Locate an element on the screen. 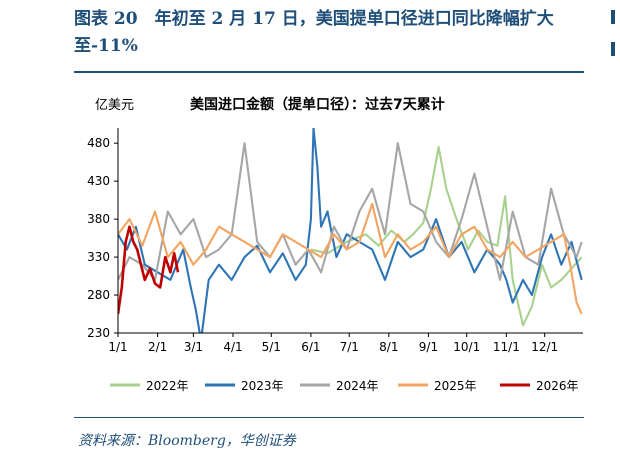 The width and height of the screenshot is (620, 461). x-tick-label: 9/1 is located at coordinates (428, 347).